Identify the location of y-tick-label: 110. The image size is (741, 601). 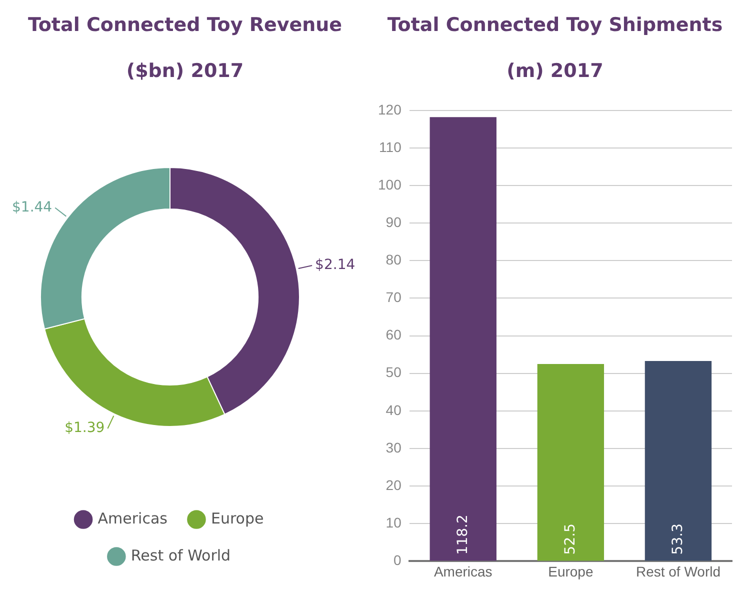
(390, 146).